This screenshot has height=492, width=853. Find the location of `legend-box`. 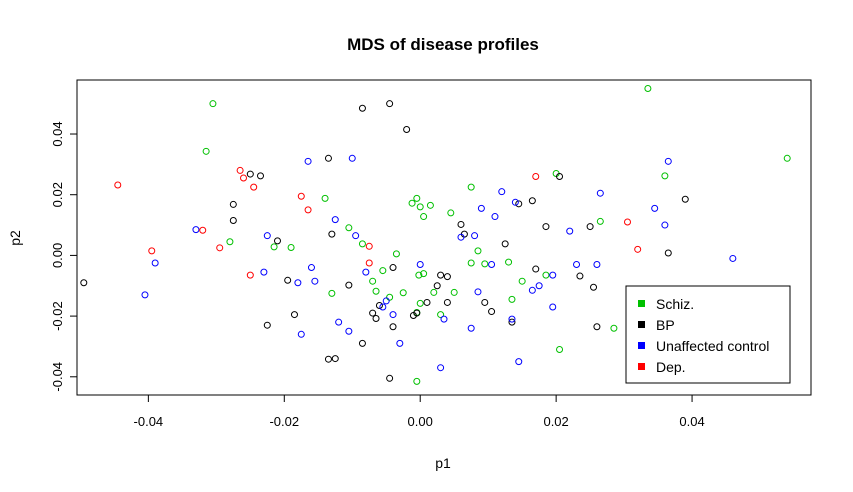

legend-box is located at coordinates (708, 334).